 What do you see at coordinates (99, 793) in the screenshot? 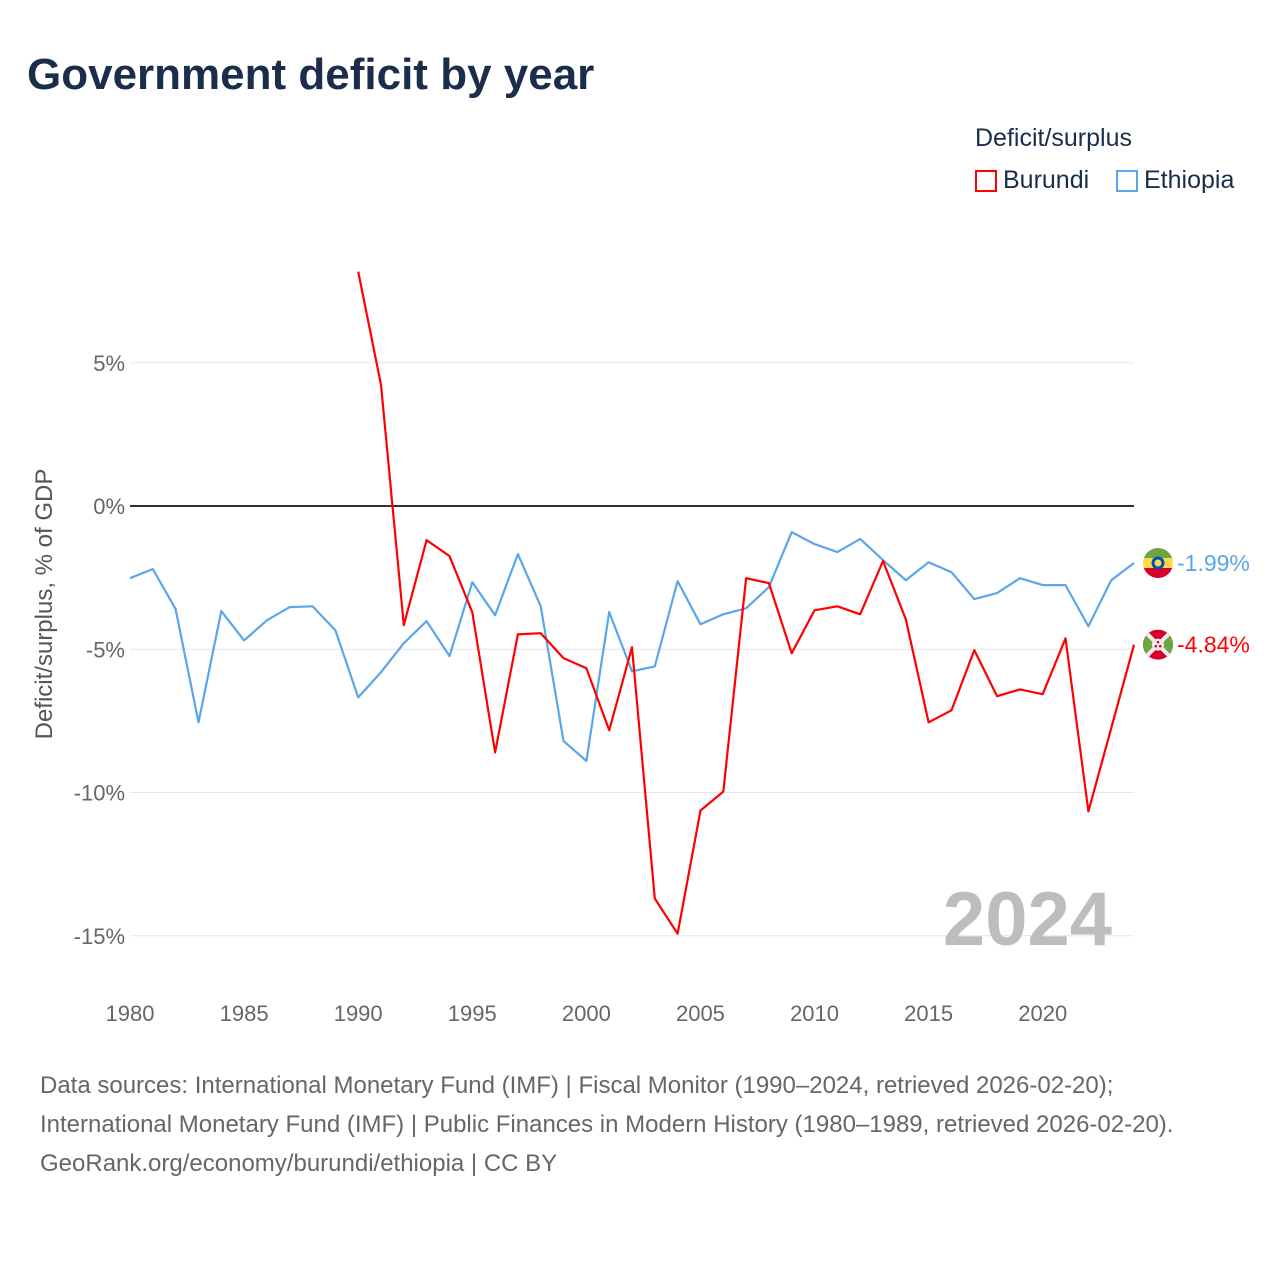
I see `y-tick-label: -10%` at bounding box center [99, 793].